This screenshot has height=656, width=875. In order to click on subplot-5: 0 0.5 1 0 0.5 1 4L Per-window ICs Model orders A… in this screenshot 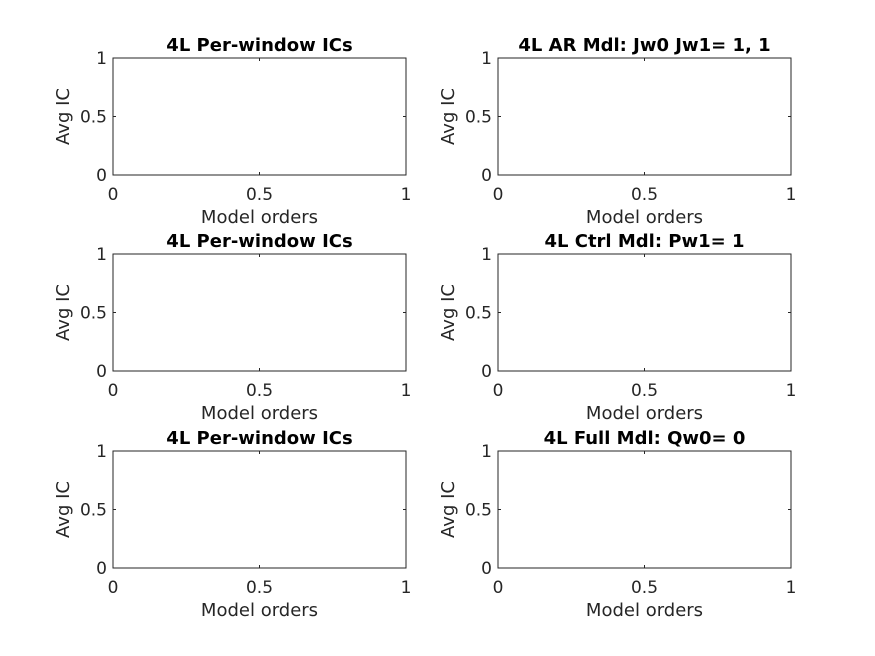, I will do `click(232, 524)`.